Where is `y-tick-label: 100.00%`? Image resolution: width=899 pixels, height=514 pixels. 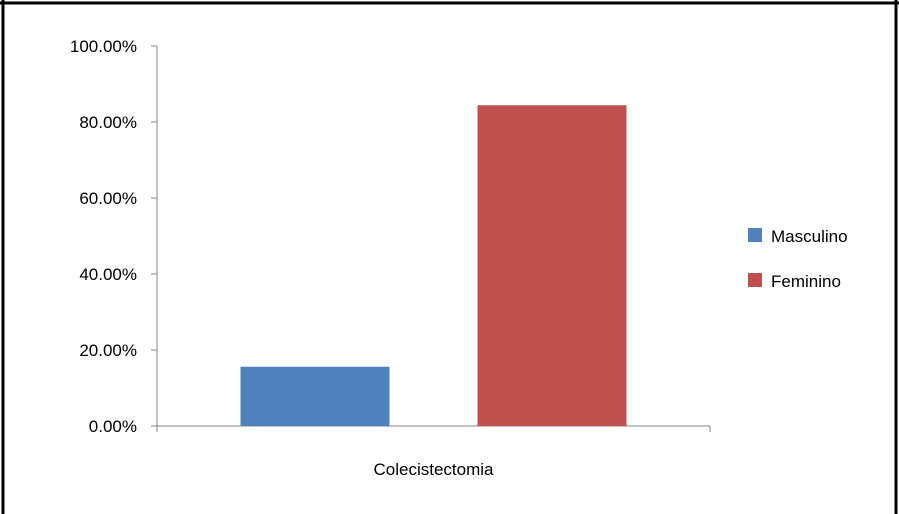 y-tick-label: 100.00% is located at coordinates (103, 46).